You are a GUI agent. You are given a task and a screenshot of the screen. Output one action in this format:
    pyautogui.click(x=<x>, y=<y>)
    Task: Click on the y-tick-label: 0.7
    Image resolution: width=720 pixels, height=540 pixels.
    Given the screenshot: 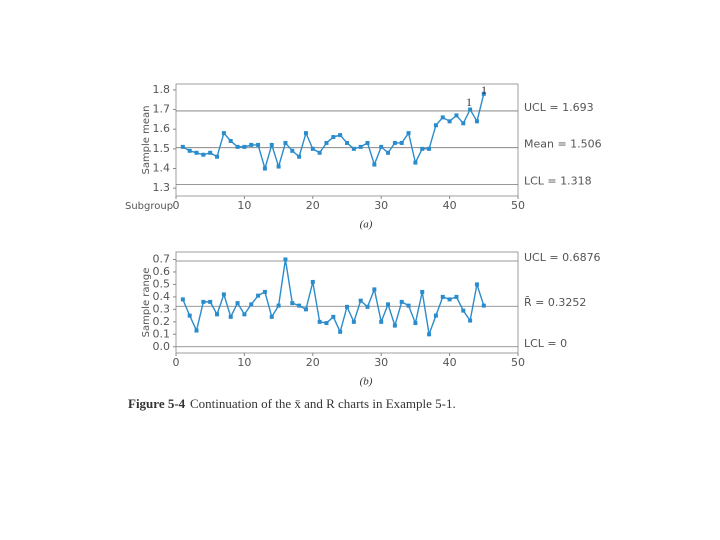 What is the action you would take?
    pyautogui.click(x=162, y=258)
    